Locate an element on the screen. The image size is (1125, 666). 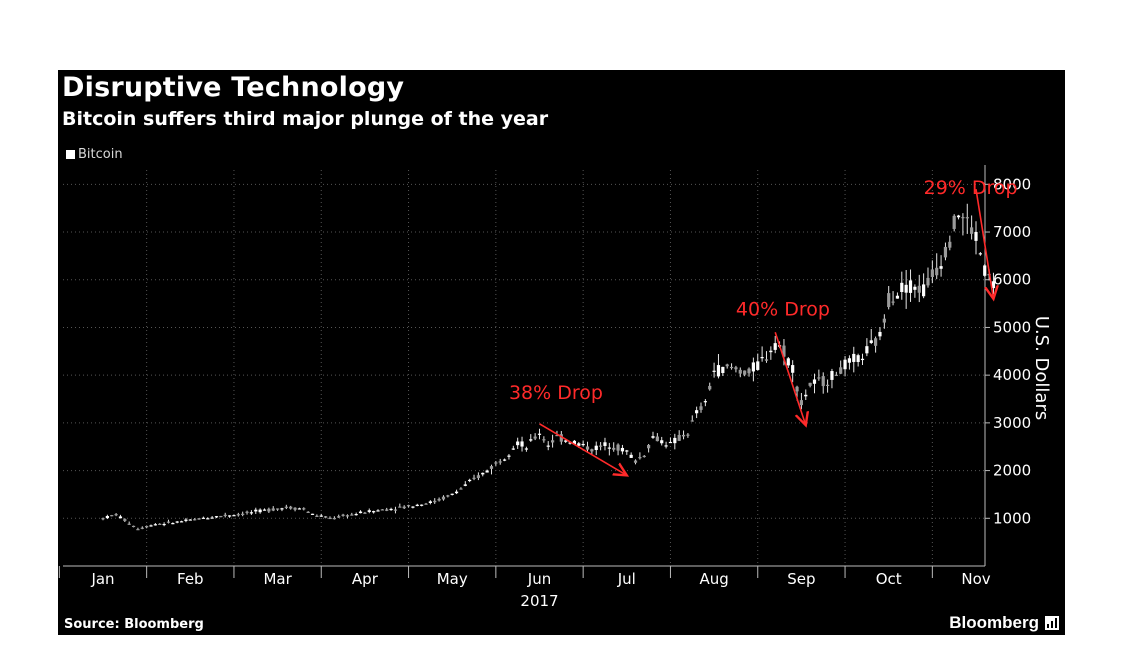
legend: Bitcoin is located at coordinates (94, 154).